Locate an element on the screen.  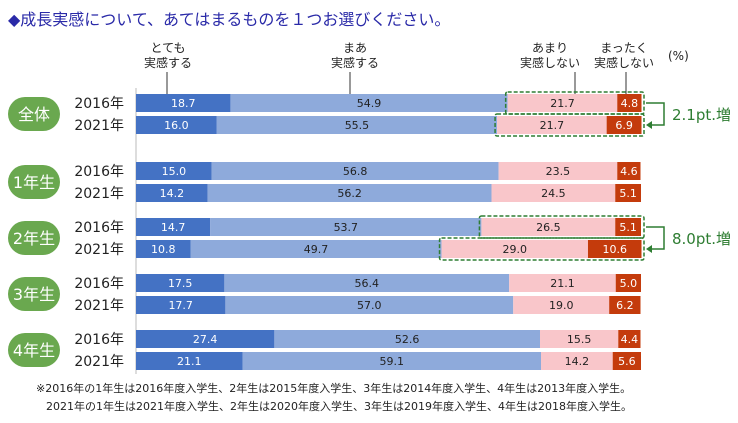
value-label: 4.4 is located at coordinates (630, 339).